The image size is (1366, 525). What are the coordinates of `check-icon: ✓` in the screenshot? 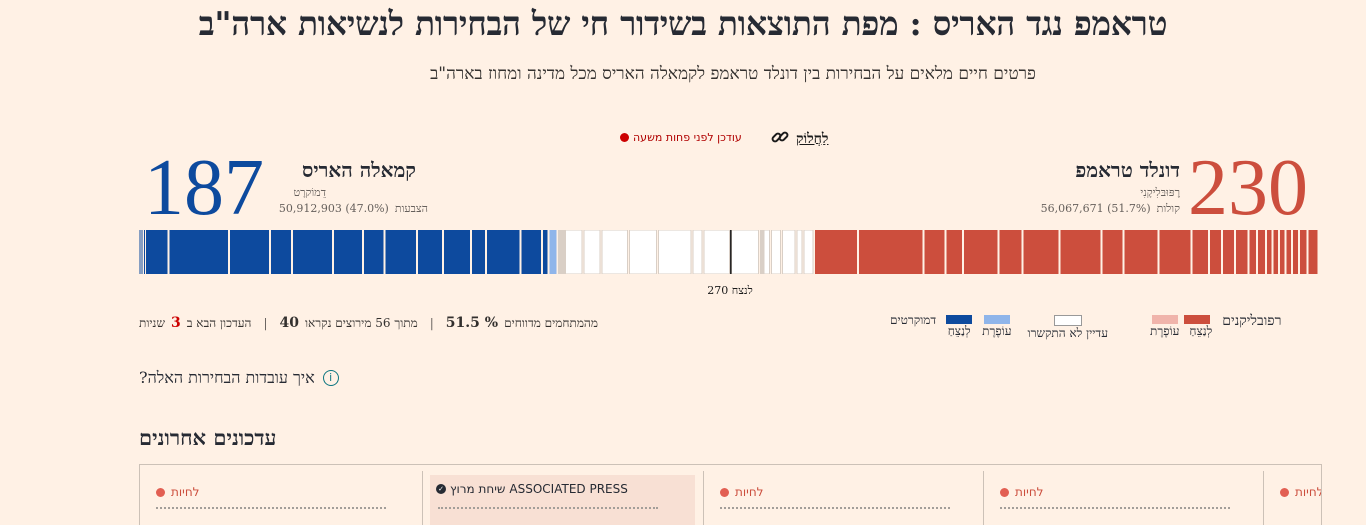 It's located at (441, 489).